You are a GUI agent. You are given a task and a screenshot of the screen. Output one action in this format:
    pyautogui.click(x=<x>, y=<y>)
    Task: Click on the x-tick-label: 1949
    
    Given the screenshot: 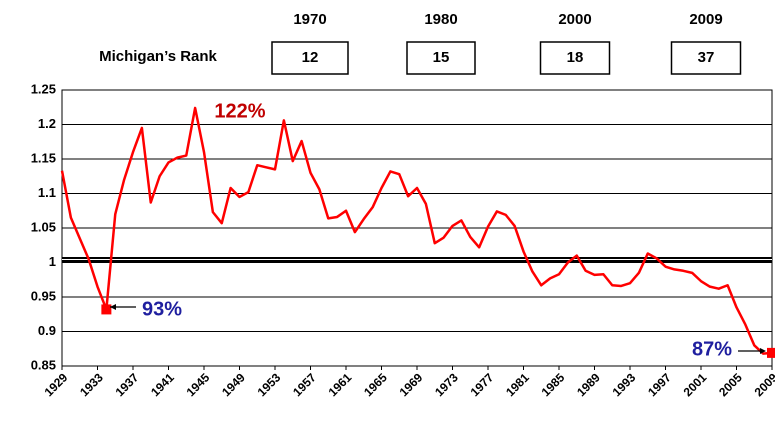 What is the action you would take?
    pyautogui.click(x=233, y=384)
    